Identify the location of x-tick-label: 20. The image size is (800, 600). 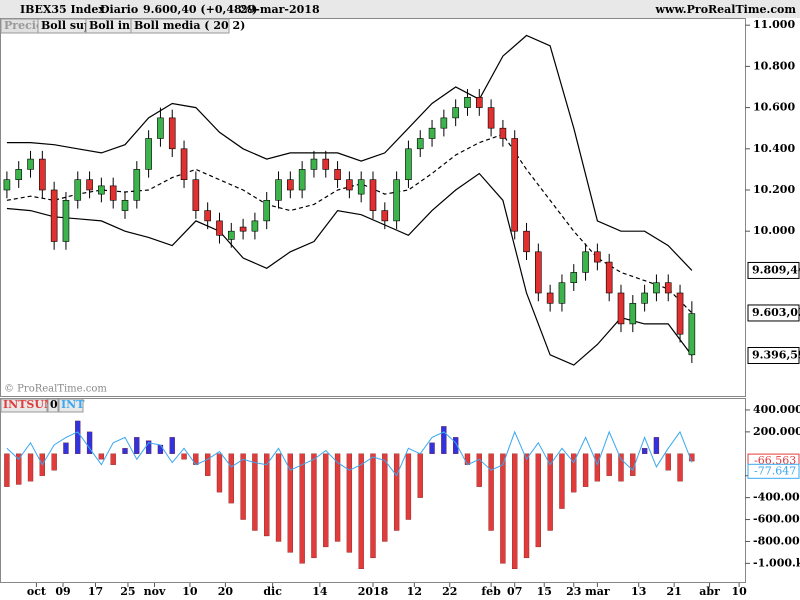
(226, 591).